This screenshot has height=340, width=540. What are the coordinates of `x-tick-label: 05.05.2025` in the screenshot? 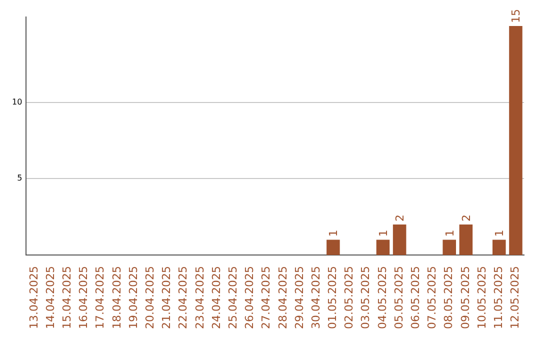 It's located at (399, 298).